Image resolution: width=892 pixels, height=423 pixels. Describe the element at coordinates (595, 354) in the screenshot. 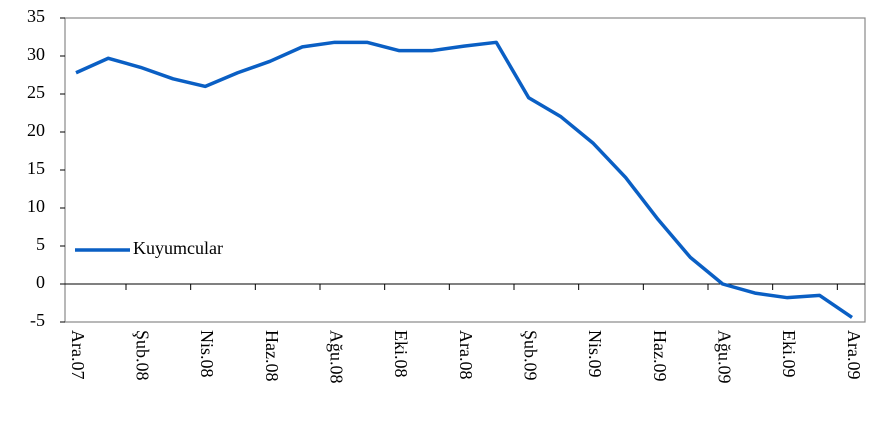

I see `x-tick-label: Nis.09` at that location.